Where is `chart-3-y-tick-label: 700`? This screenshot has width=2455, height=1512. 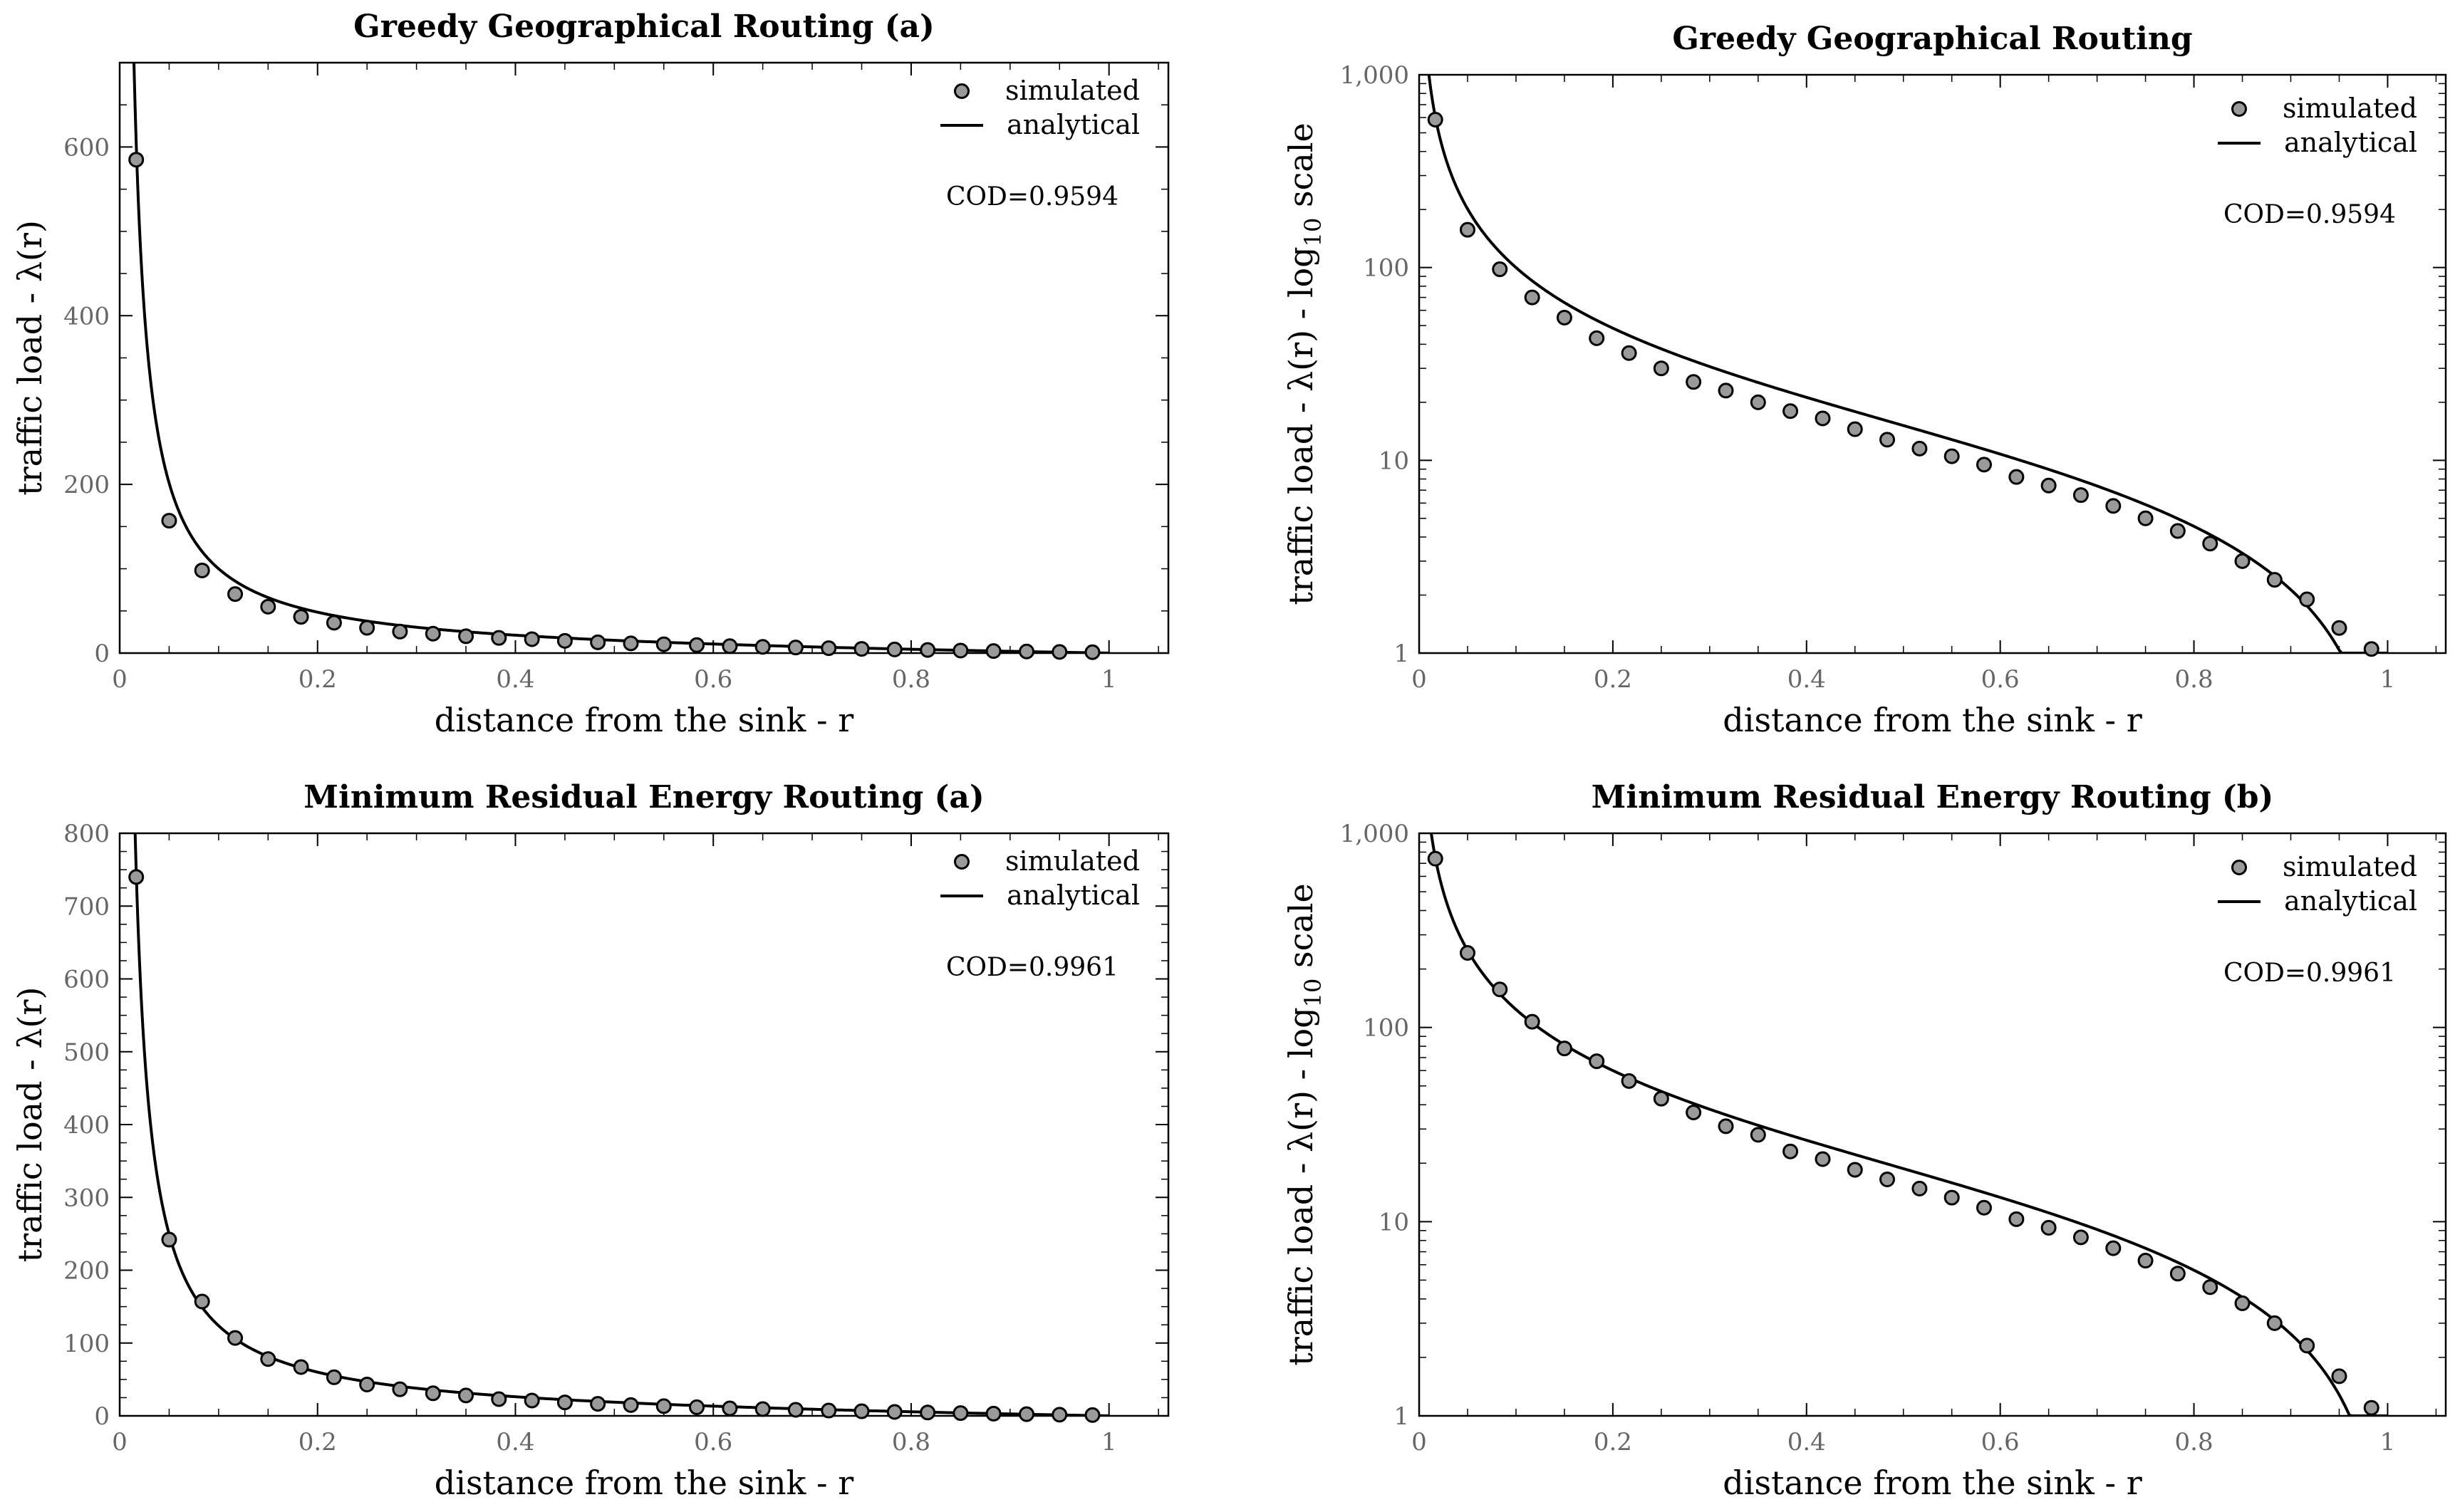
chart-3-y-tick-label: 700 is located at coordinates (87, 906).